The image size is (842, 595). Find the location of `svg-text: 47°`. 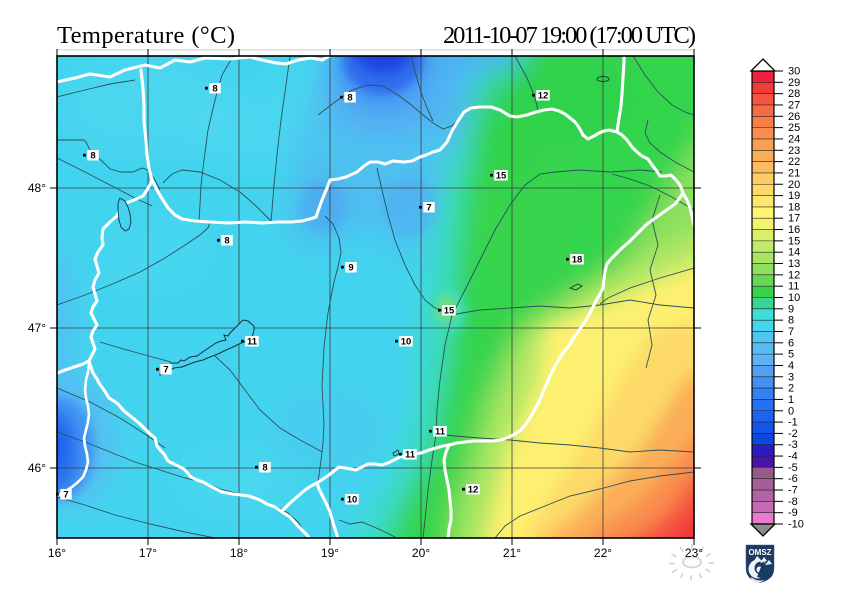

svg-text: 47° is located at coordinates (37, 328).